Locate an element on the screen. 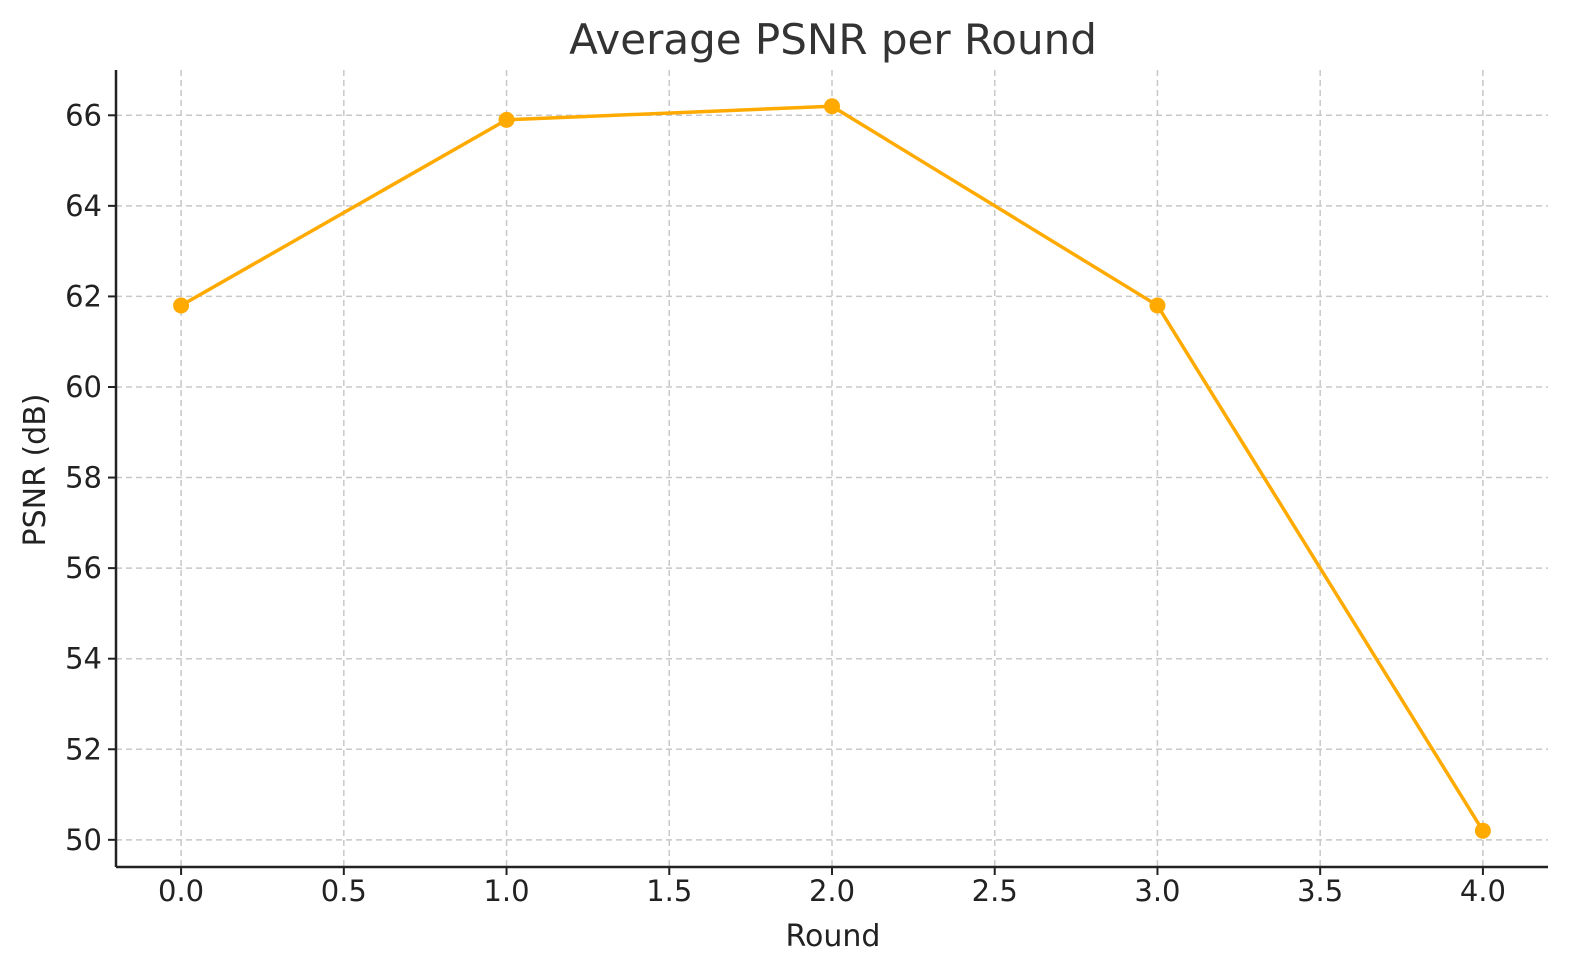 The width and height of the screenshot is (1580, 980). y-axis-label: PSNR (dB) is located at coordinates (35, 470).